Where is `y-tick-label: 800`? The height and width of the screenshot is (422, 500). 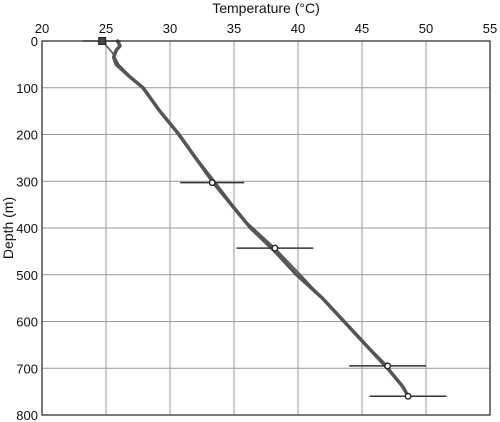
y-tick-label: 800 is located at coordinates (27, 415).